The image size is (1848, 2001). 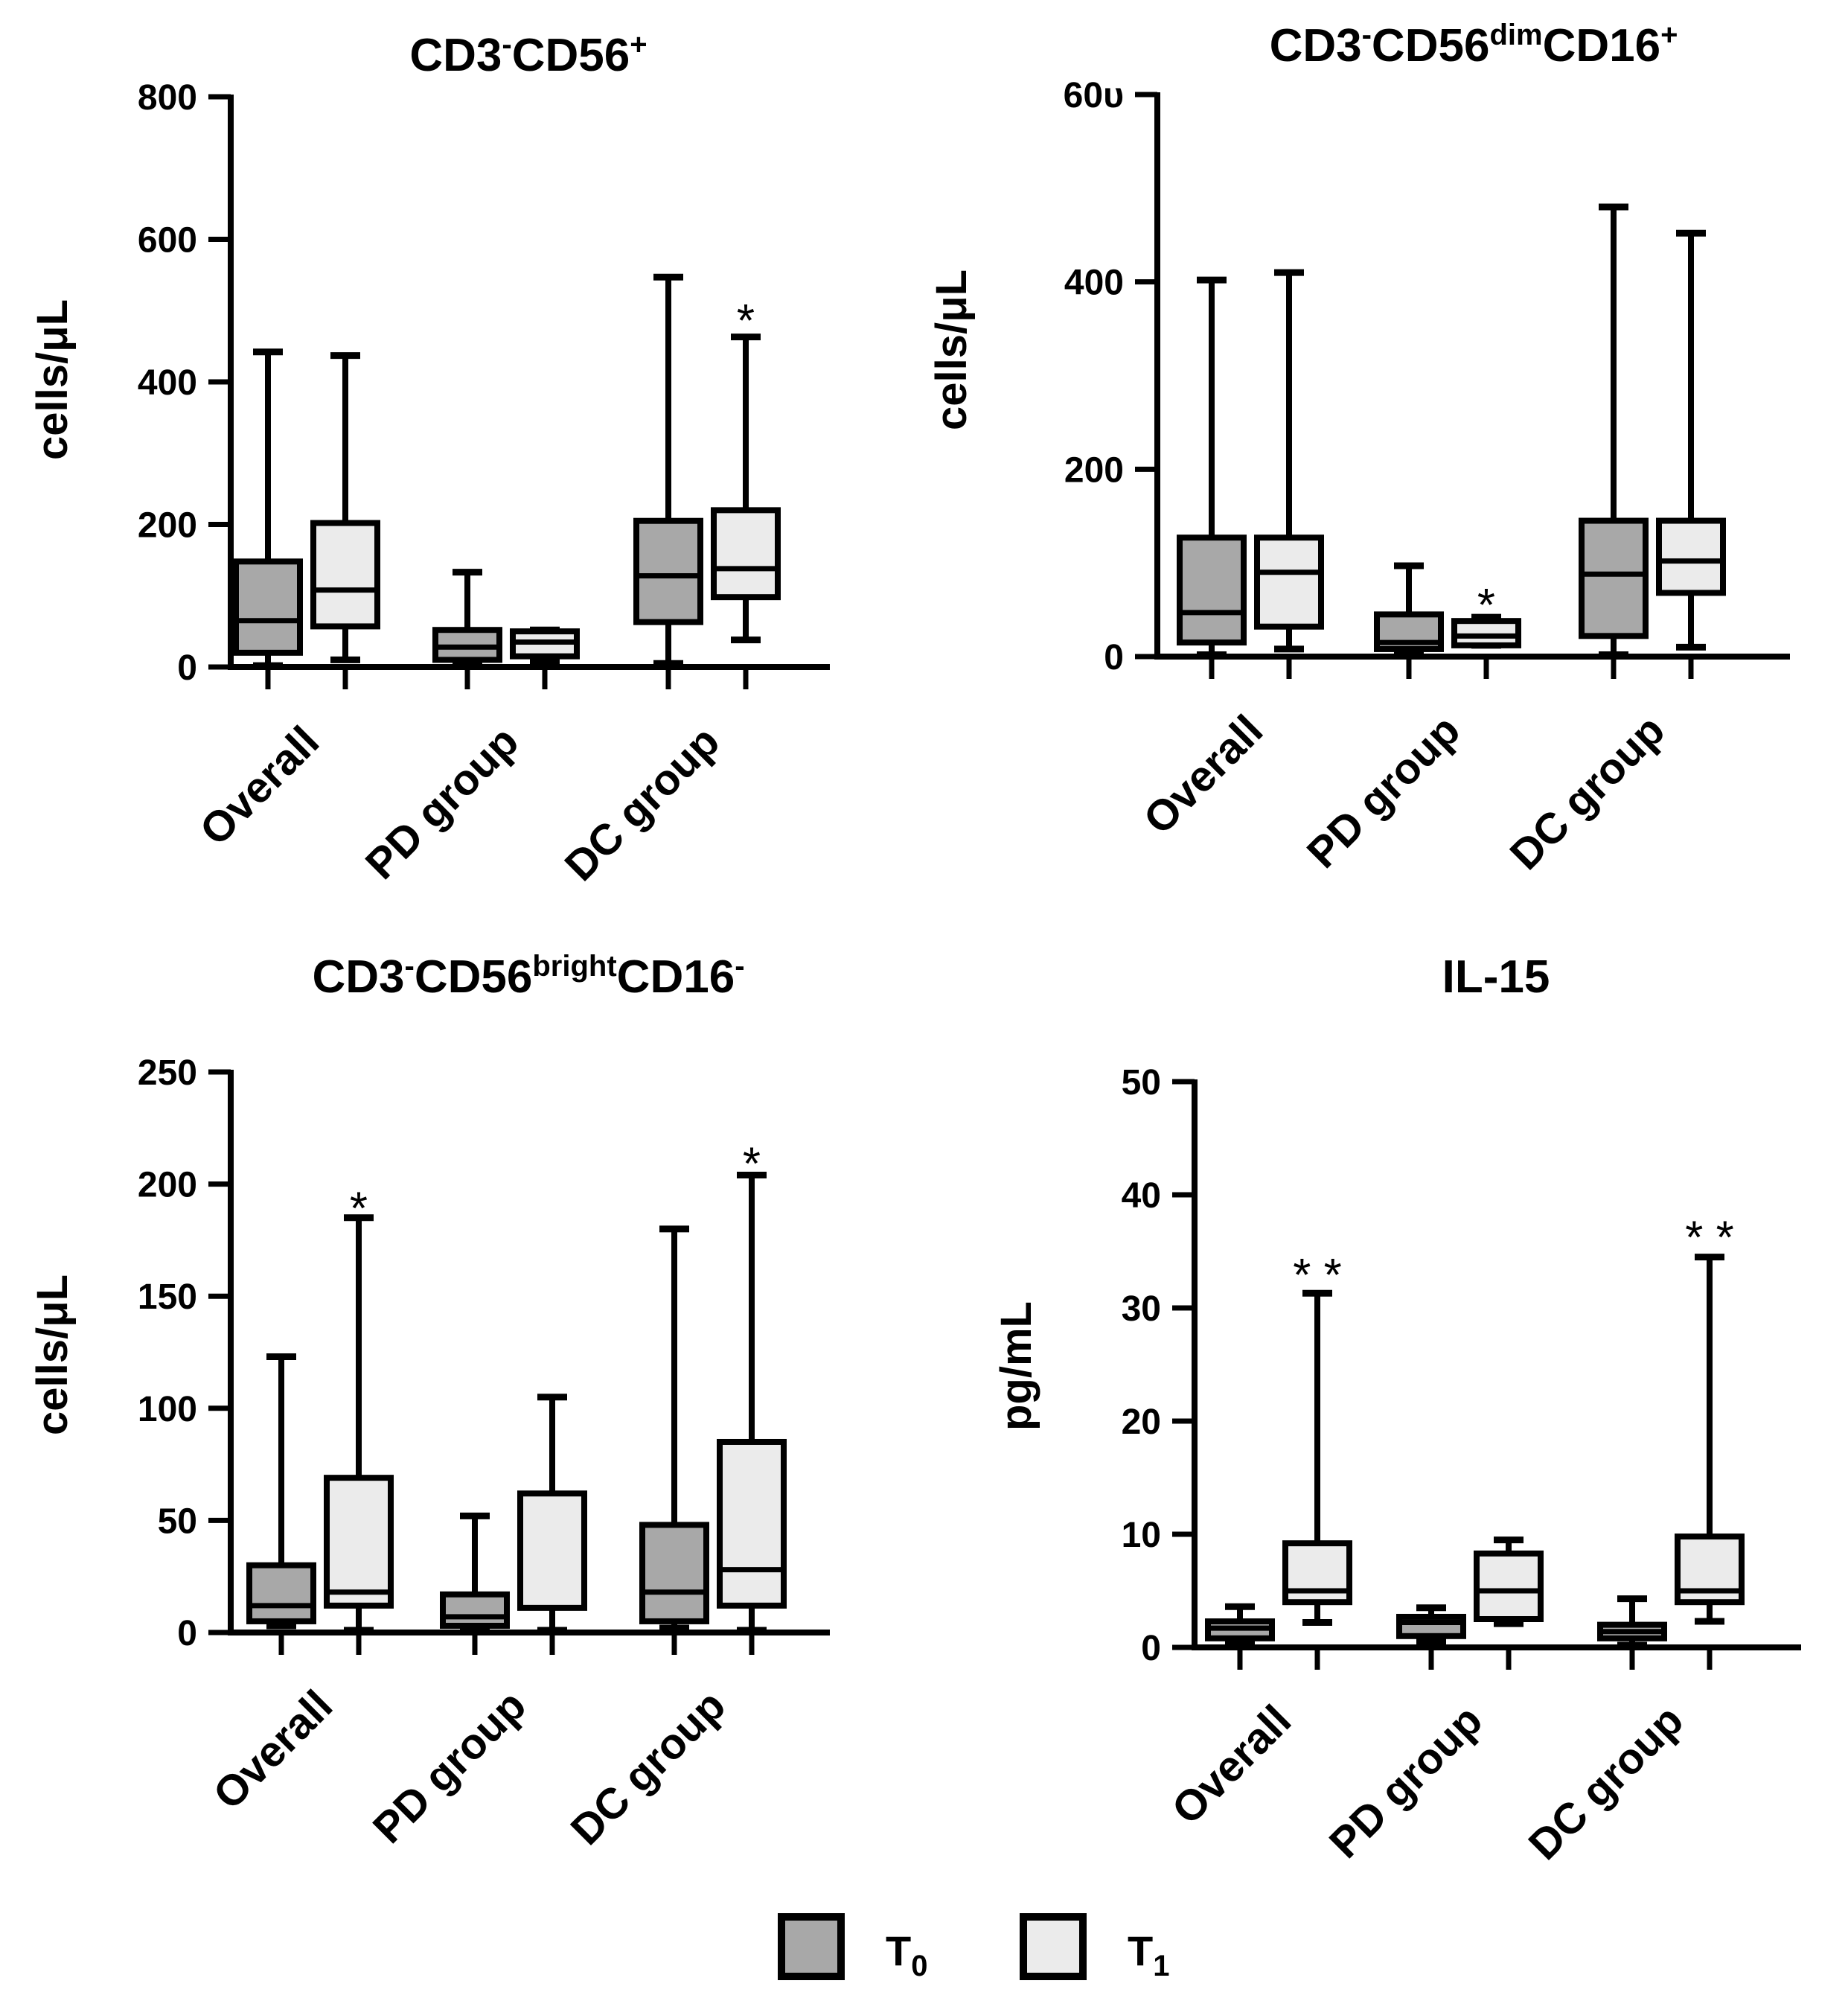 I want to click on y-tick-label: 100, so click(x=167, y=1410).